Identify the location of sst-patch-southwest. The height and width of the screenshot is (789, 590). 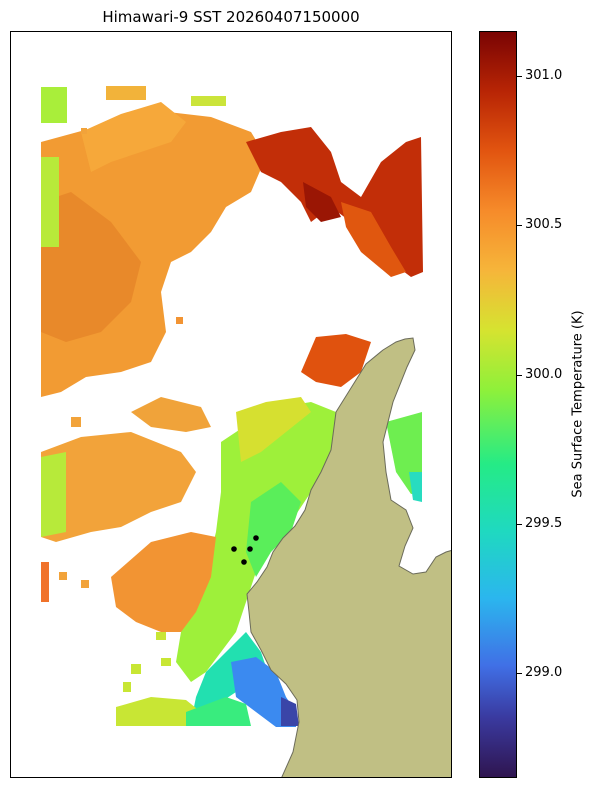
(163, 582).